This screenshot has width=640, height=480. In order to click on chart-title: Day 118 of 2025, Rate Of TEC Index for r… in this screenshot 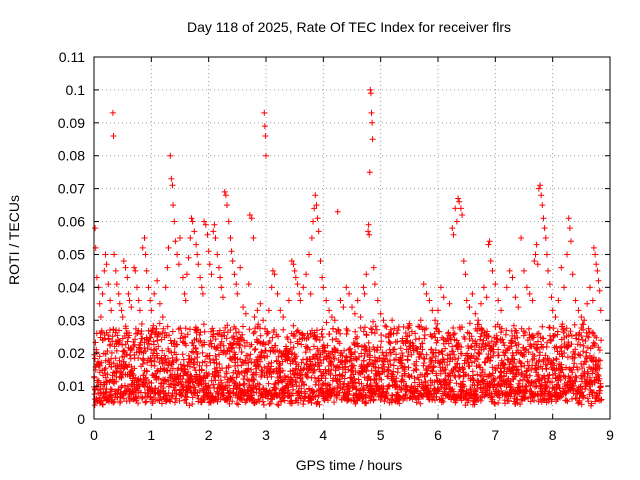, I will do `click(349, 27)`.